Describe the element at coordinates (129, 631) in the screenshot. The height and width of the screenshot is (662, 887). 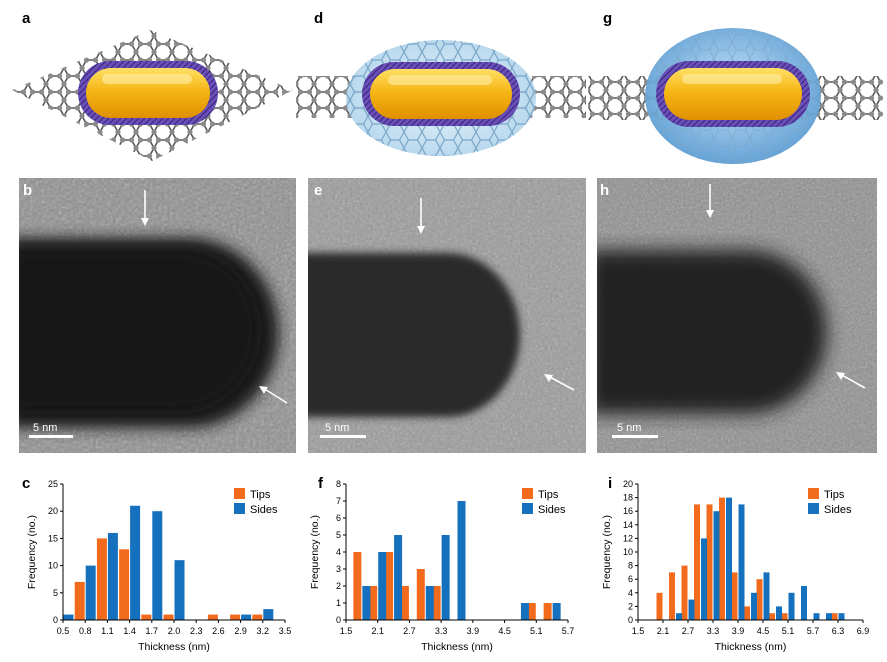
I see `x-tick-label: 1.4` at that location.